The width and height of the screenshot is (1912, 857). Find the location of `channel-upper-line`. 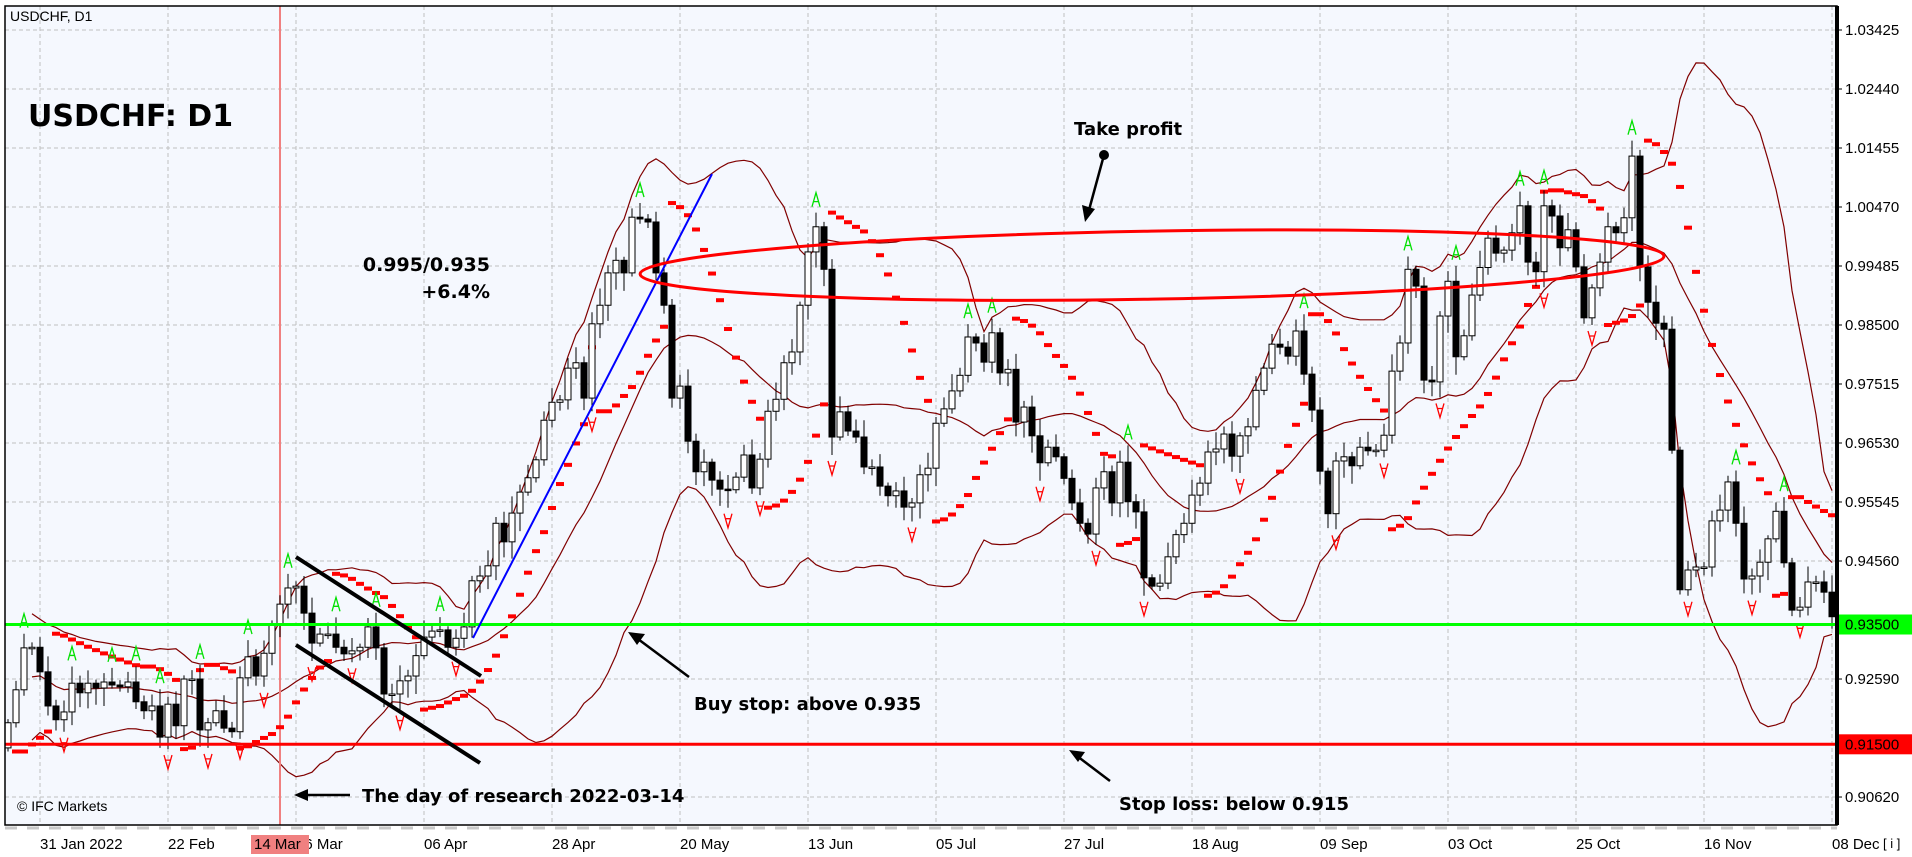

channel-upper-line is located at coordinates (388, 616).